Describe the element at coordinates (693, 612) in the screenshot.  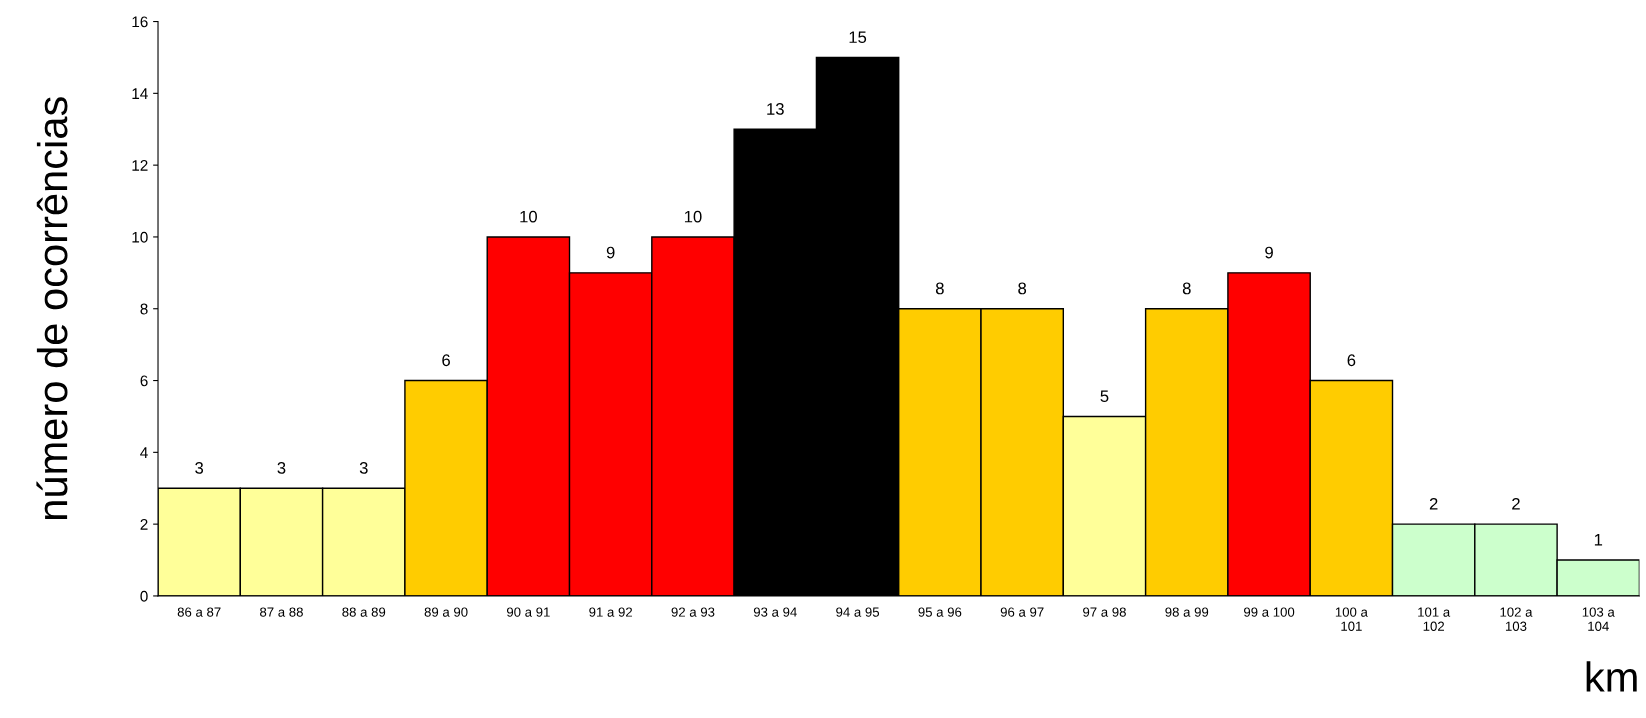
I see `x-tick-label: 92 a 93` at that location.